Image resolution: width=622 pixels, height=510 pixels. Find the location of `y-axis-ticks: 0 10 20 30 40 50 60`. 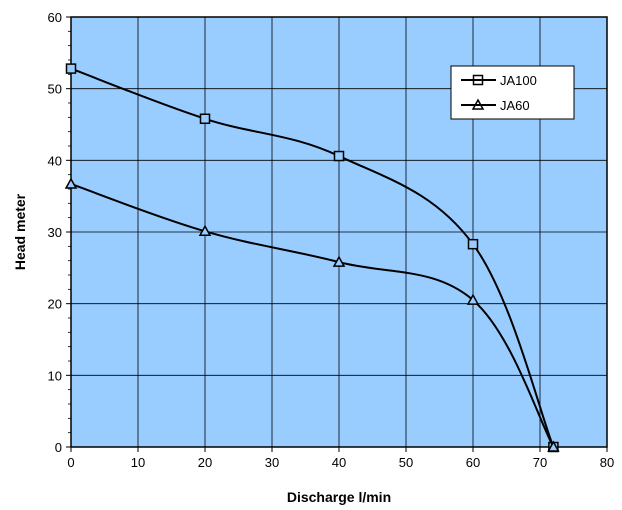

y-axis-ticks: 0 10 20 30 40 50 60 is located at coordinates (59, 232).